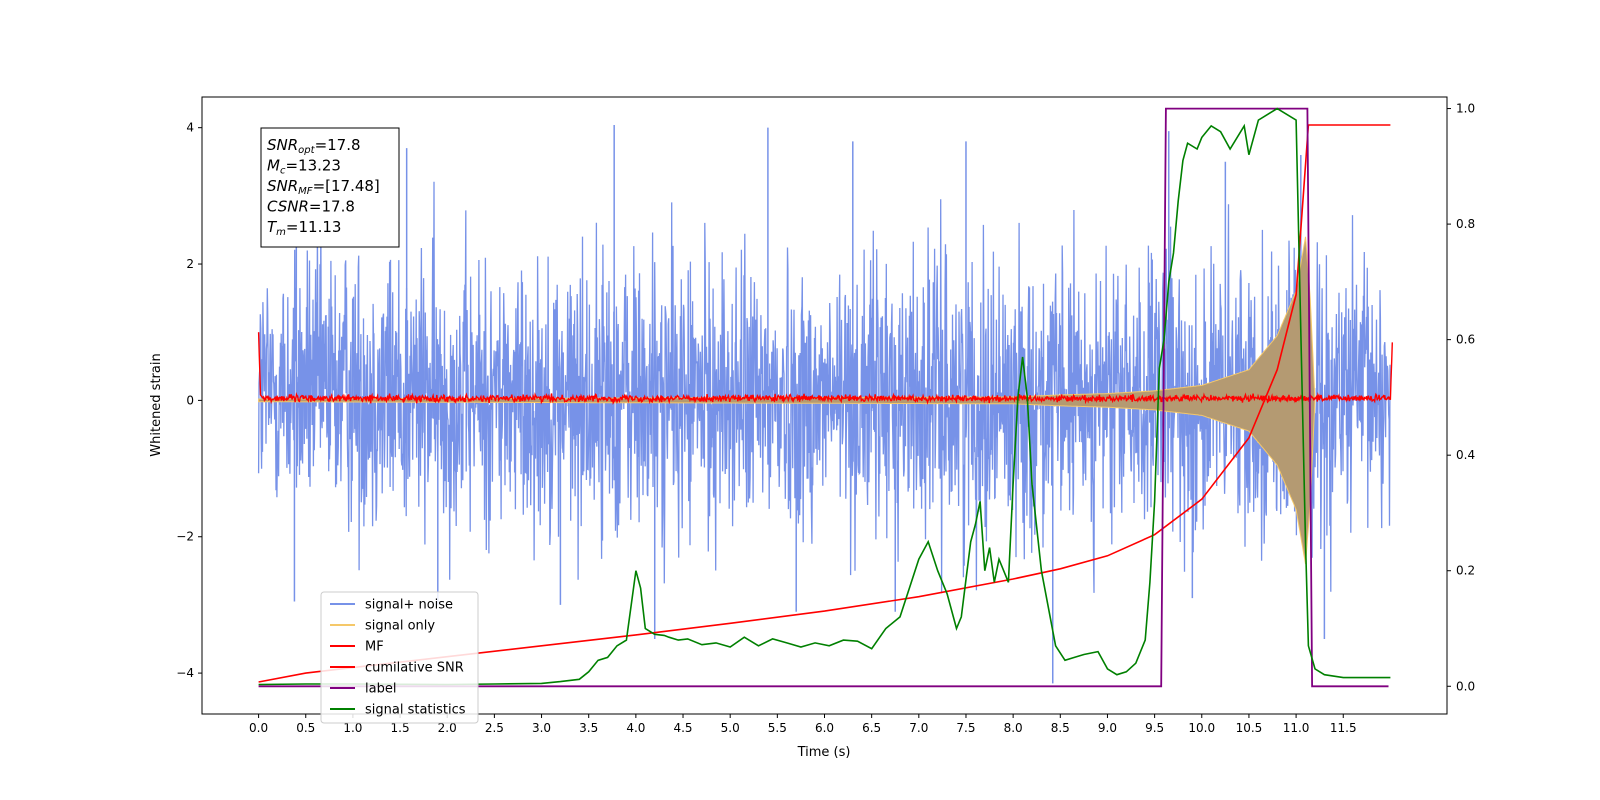  What do you see at coordinates (185, 537) in the screenshot?
I see `y-tick-label: −2` at bounding box center [185, 537].